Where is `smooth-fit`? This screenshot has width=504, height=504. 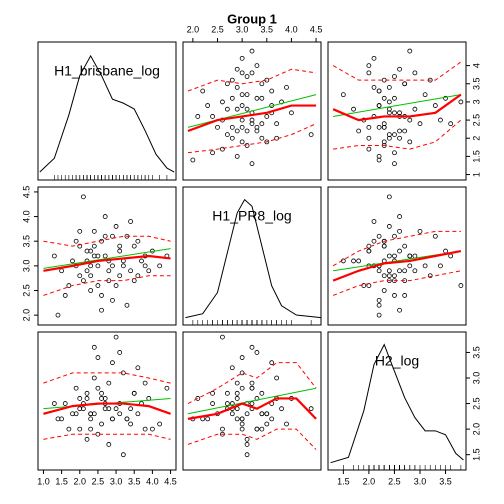 smooth-fit is located at coordinates (397, 107).